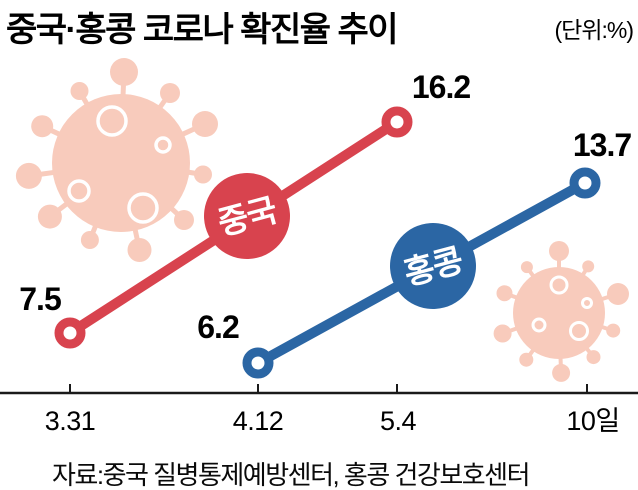  Describe the element at coordinates (291, 475) in the screenshot. I see `source-credit: 자료:중국 질병통제예방센터, 홍콩 건강보호센터` at that location.